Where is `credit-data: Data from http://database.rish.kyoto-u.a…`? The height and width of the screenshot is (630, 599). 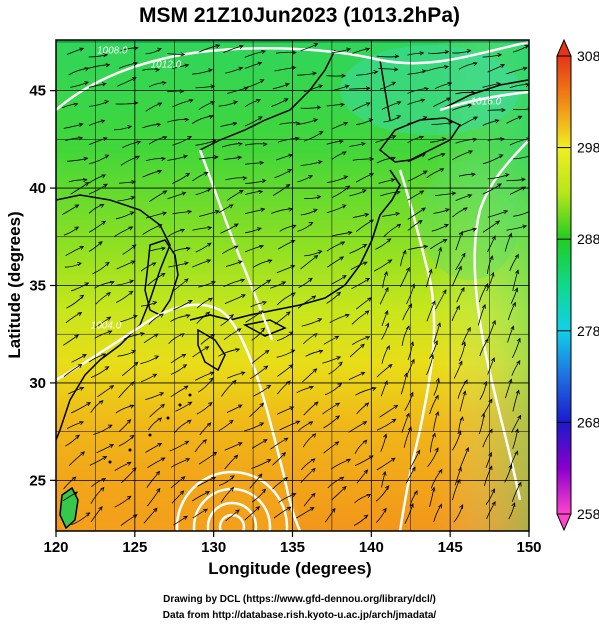 credit-data: Data from http://database.rish.kyoto-u.a… is located at coordinates (300, 615).